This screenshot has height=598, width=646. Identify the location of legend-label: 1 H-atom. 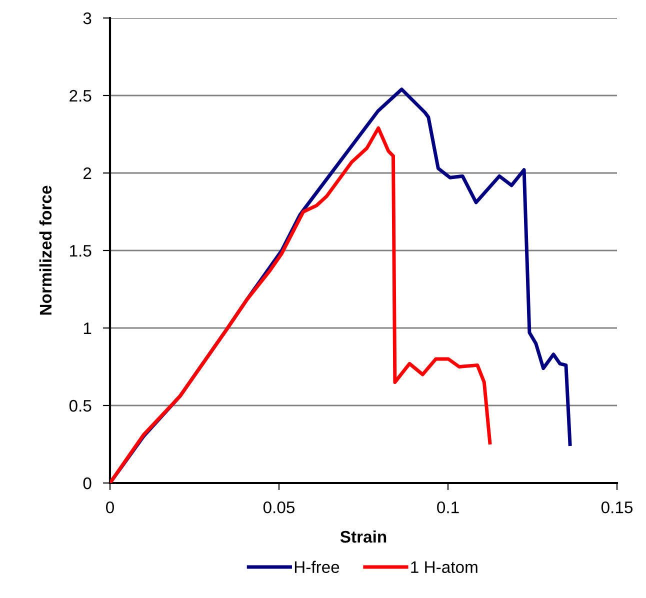
(444, 567).